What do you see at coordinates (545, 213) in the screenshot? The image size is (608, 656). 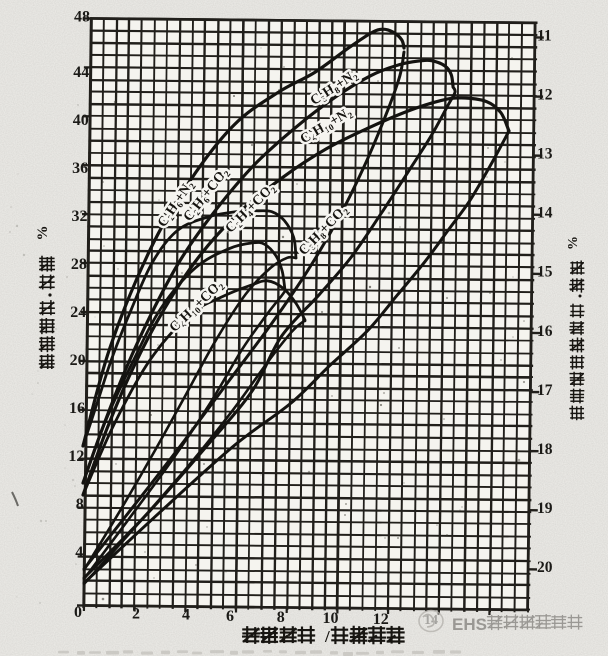 I see `svg-text: 14` at bounding box center [545, 213].